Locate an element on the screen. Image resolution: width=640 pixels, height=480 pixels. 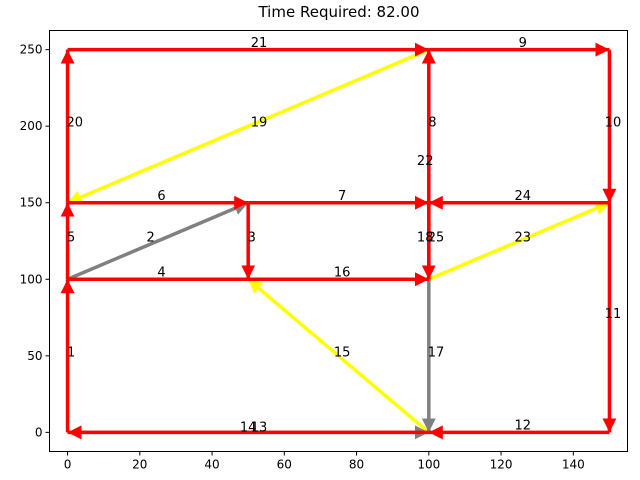
edge-label-14: 14 is located at coordinates (248, 427).